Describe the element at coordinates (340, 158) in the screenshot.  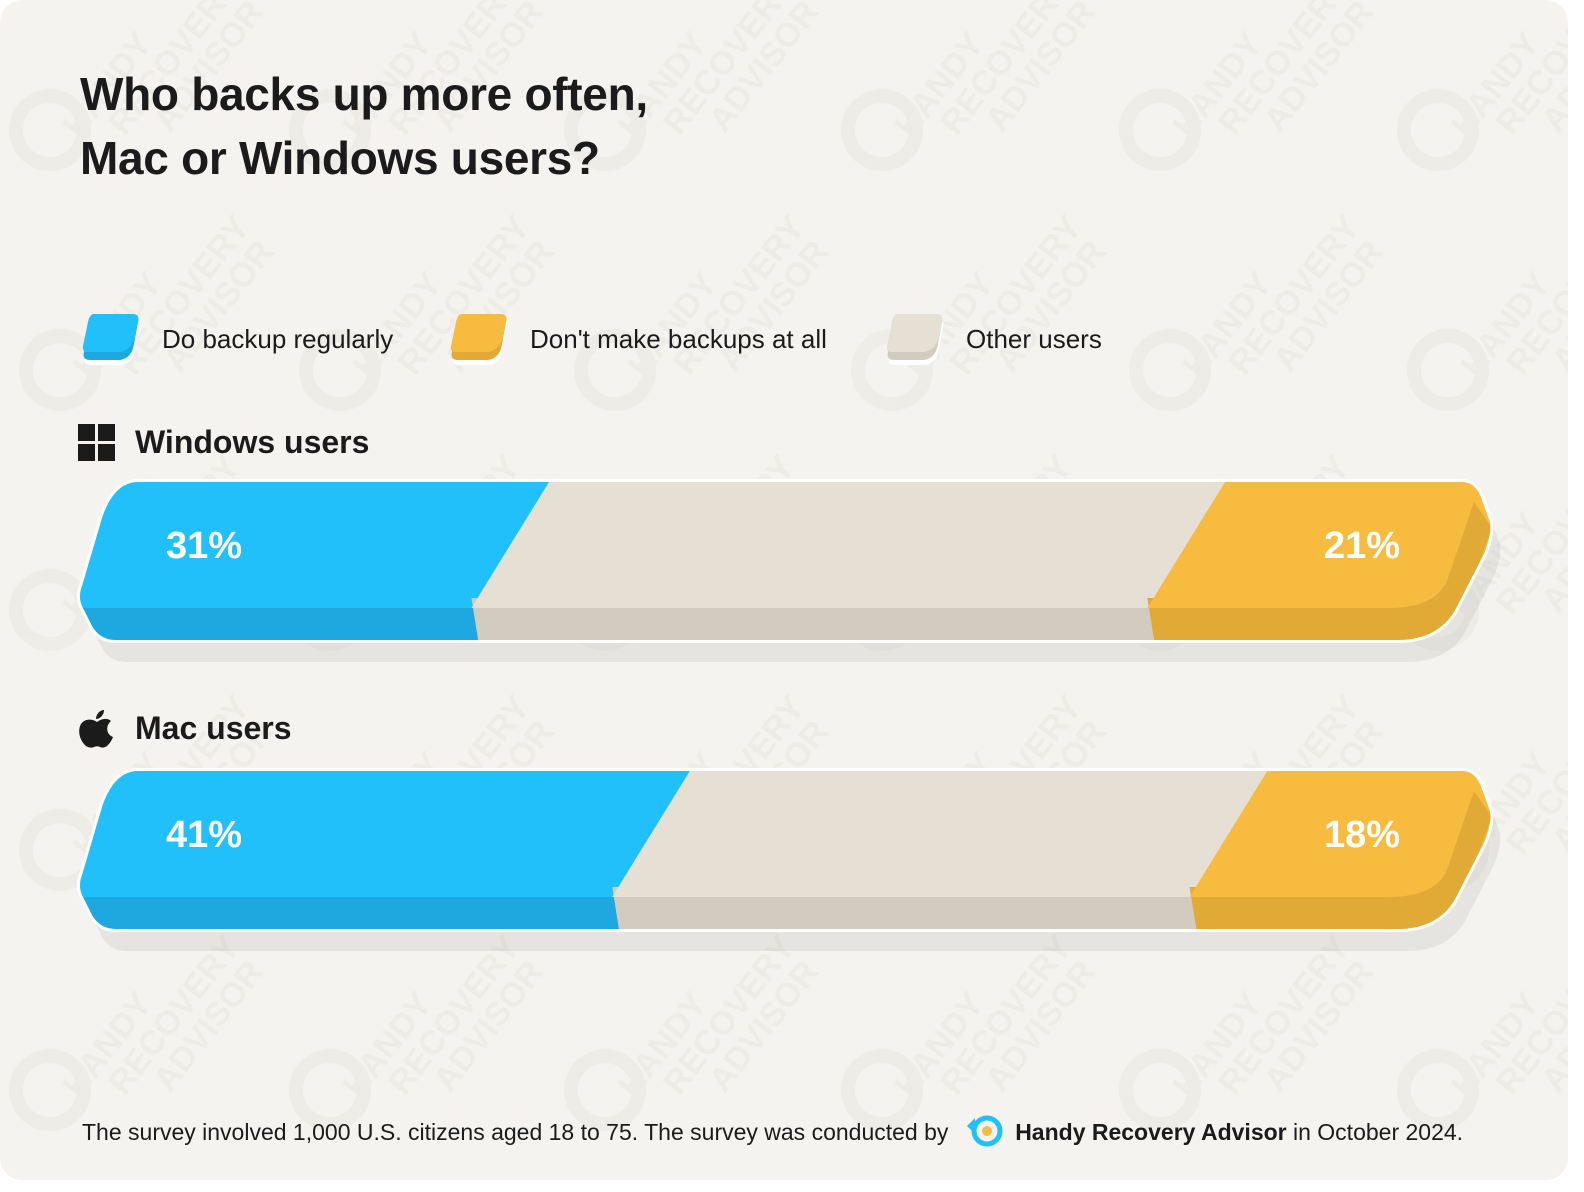
I see `chart-title-line-2: Mac or Windows users?` at that location.